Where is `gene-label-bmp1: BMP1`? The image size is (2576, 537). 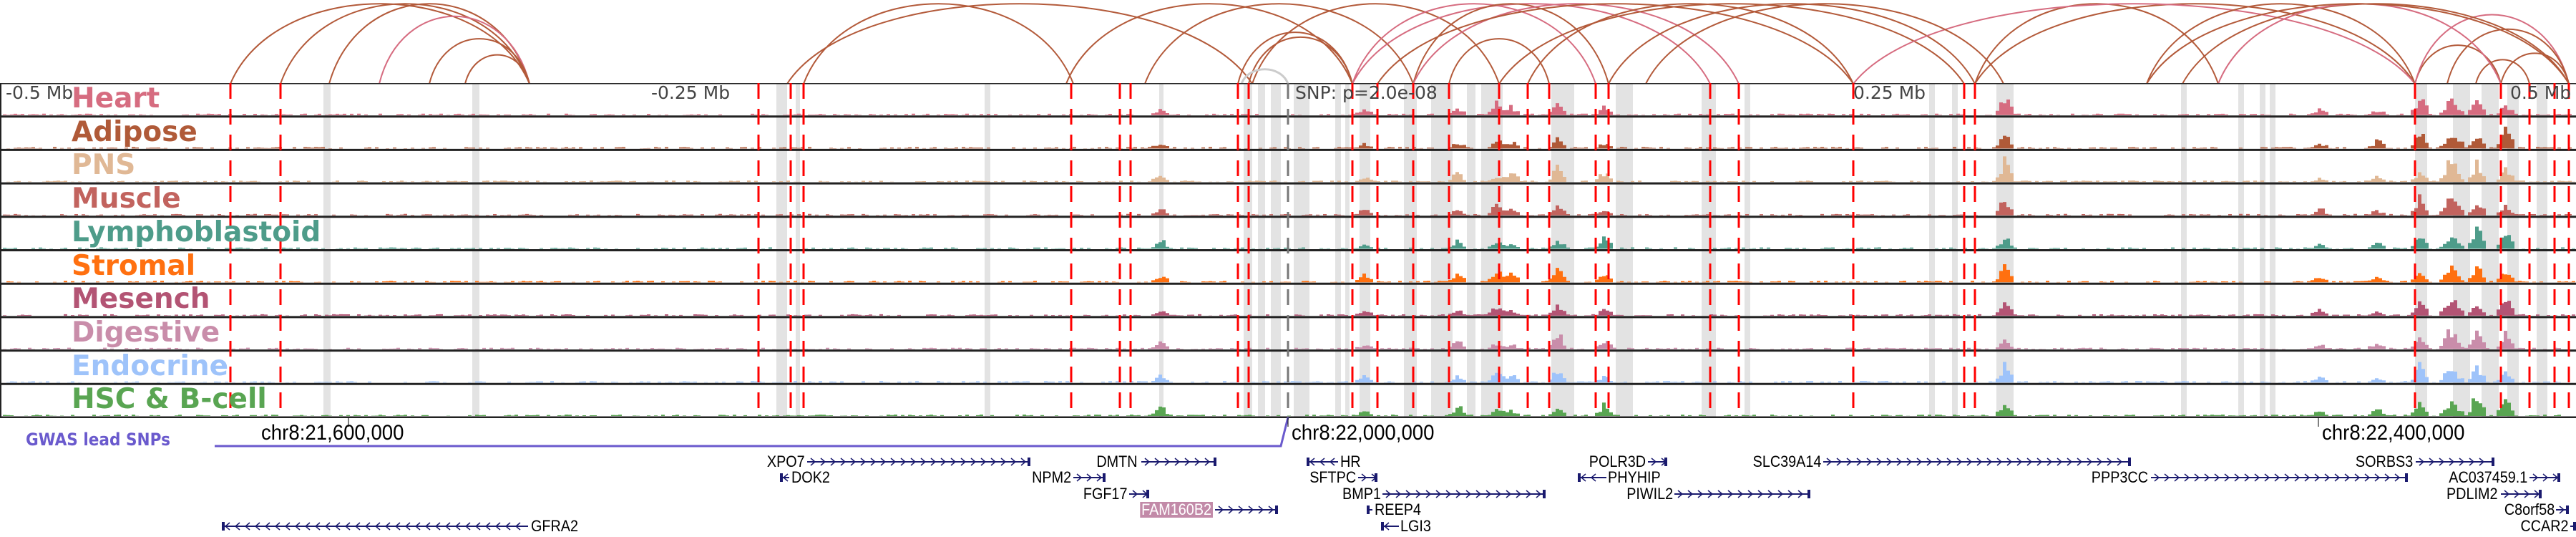
gene-label-bmp1: BMP1 is located at coordinates (1361, 494).